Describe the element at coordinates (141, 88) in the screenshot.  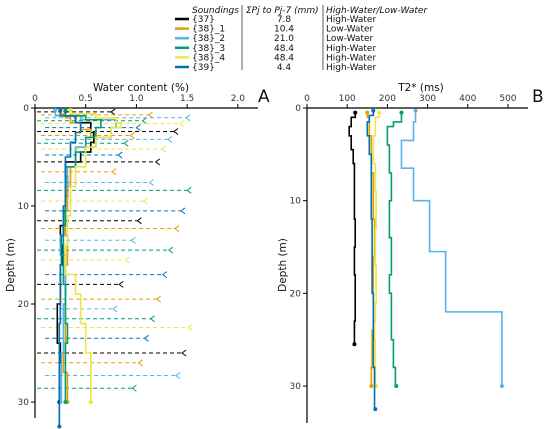
I see `panel-a-xlabel: Water content (%)` at that location.